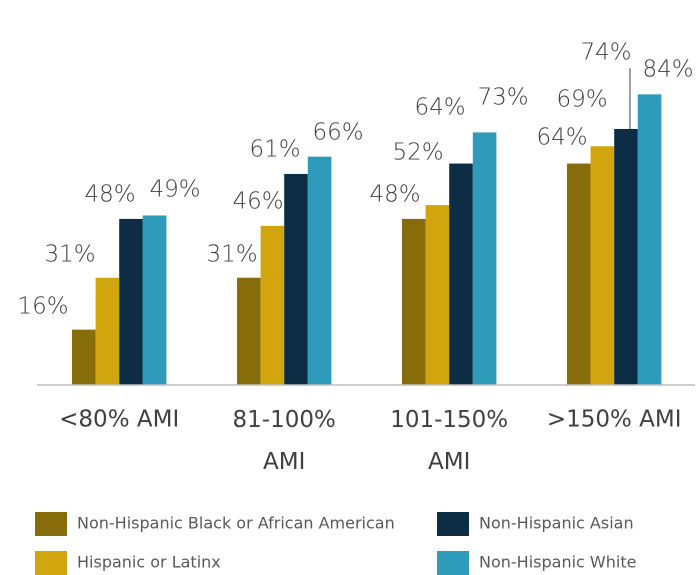 The image size is (700, 575). I want to click on label-line: 81-100%, so click(284, 420).